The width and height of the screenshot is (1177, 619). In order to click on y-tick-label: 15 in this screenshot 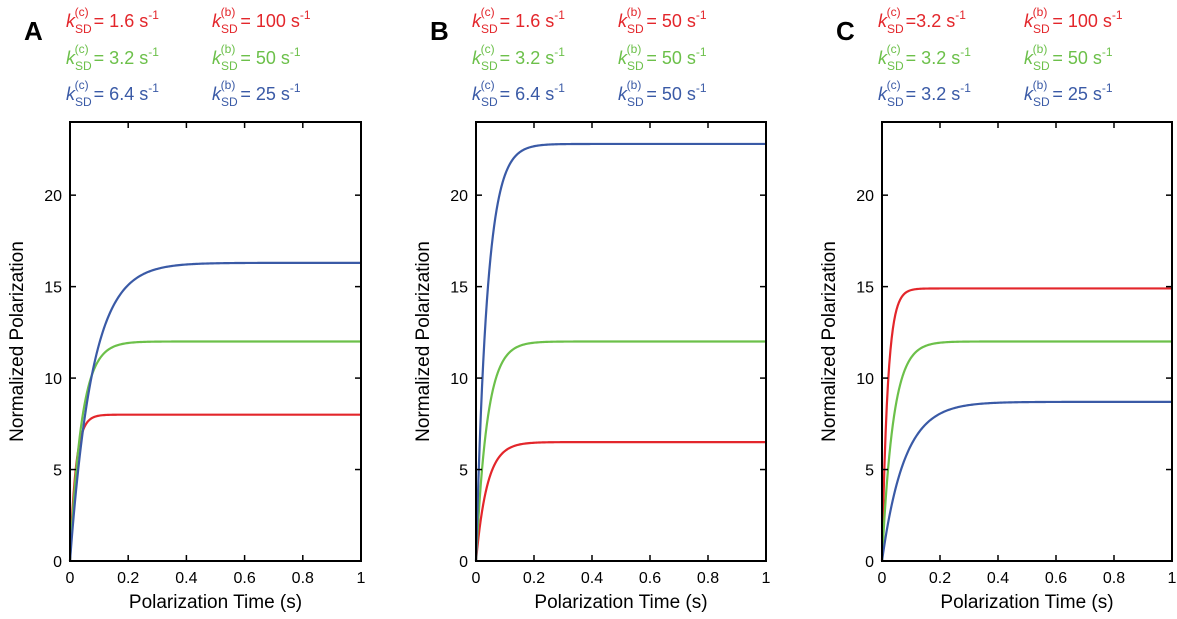, I will do `click(53, 288)`.